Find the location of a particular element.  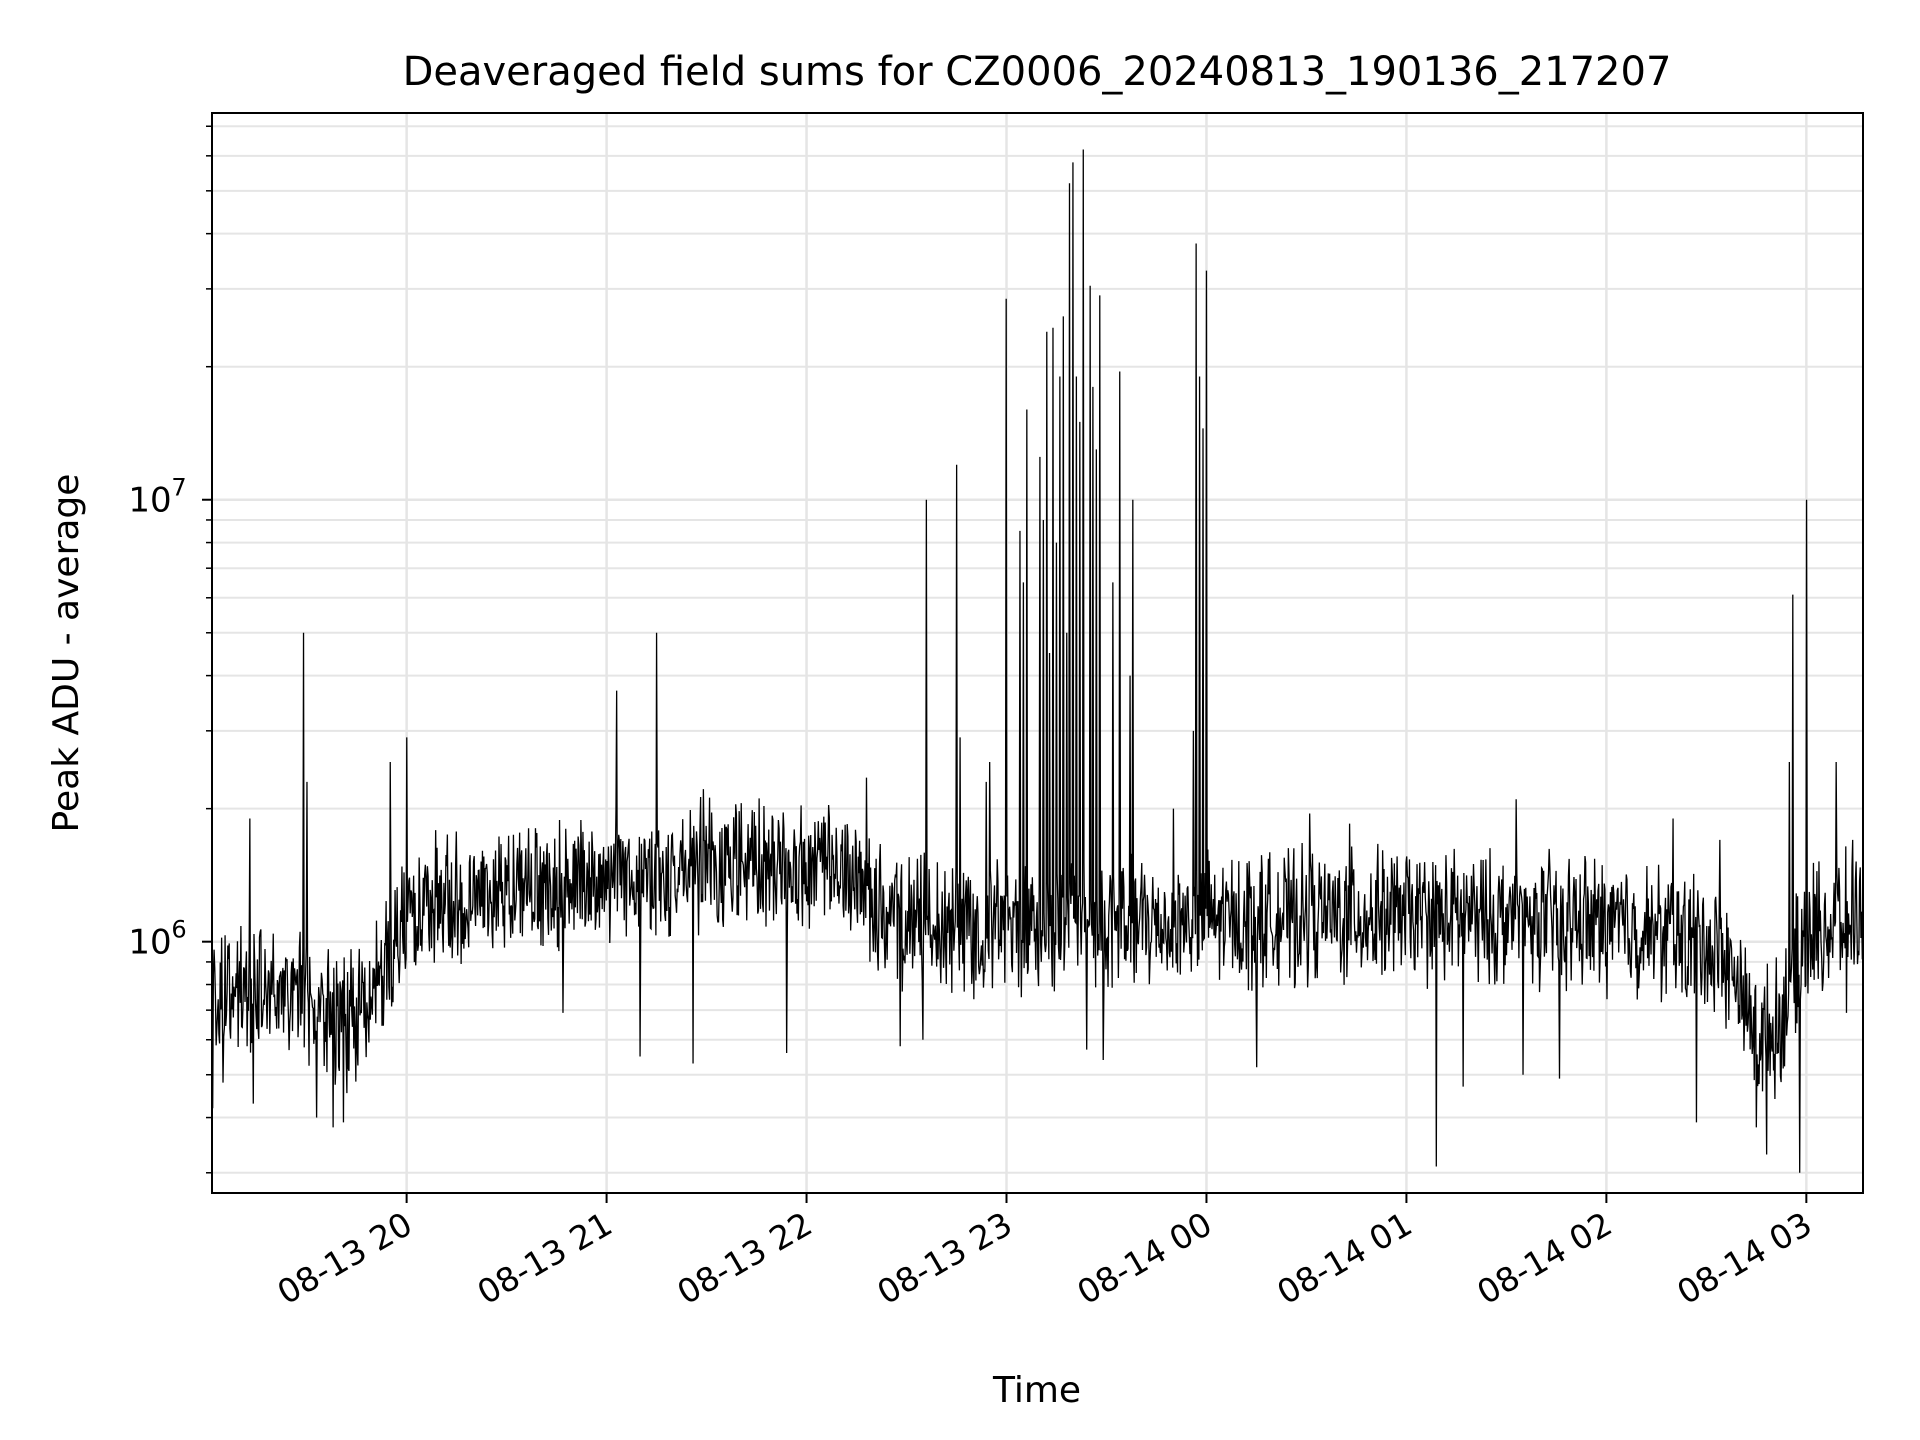

y-axis-label: Peak ADU - average is located at coordinates (66, 653).